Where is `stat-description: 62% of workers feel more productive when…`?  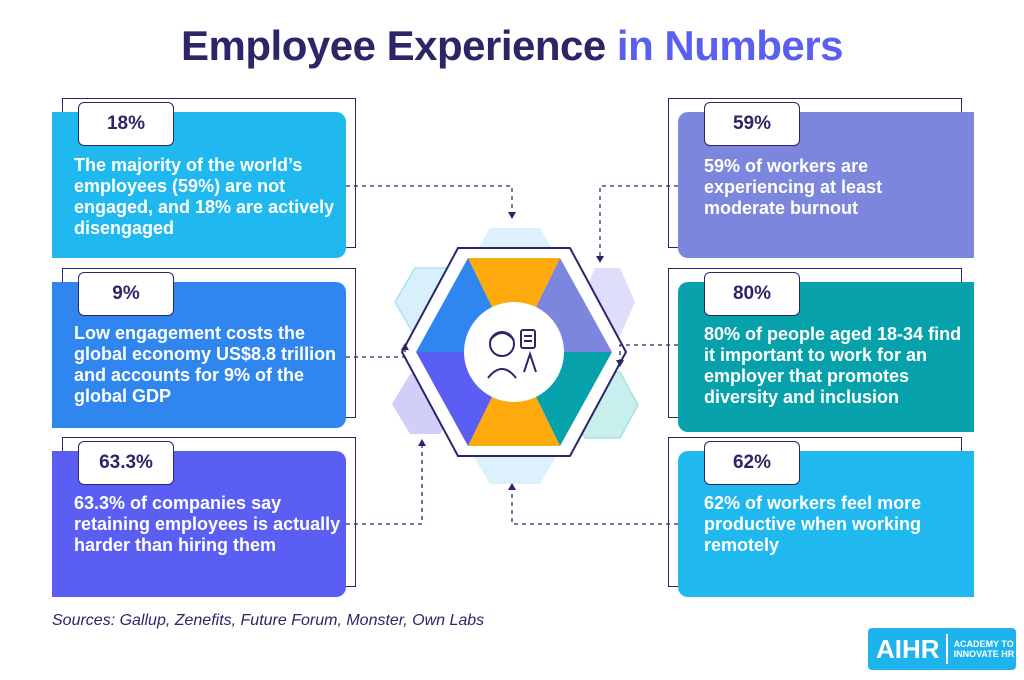 stat-description: 62% of workers feel more productive when… is located at coordinates (813, 524).